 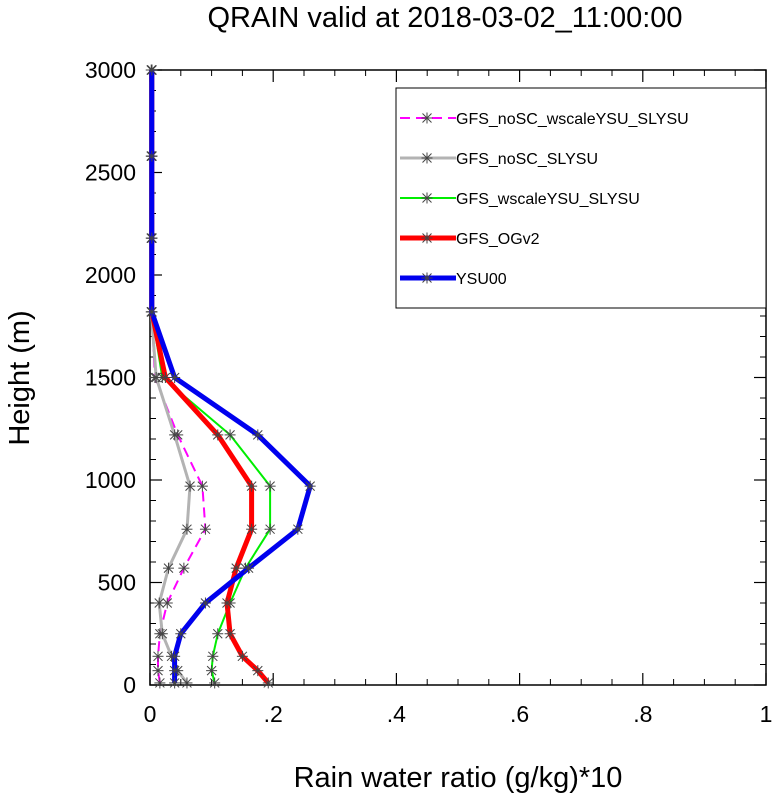 What do you see at coordinates (117, 583) in the screenshot?
I see `y-tick-label: 500` at bounding box center [117, 583].